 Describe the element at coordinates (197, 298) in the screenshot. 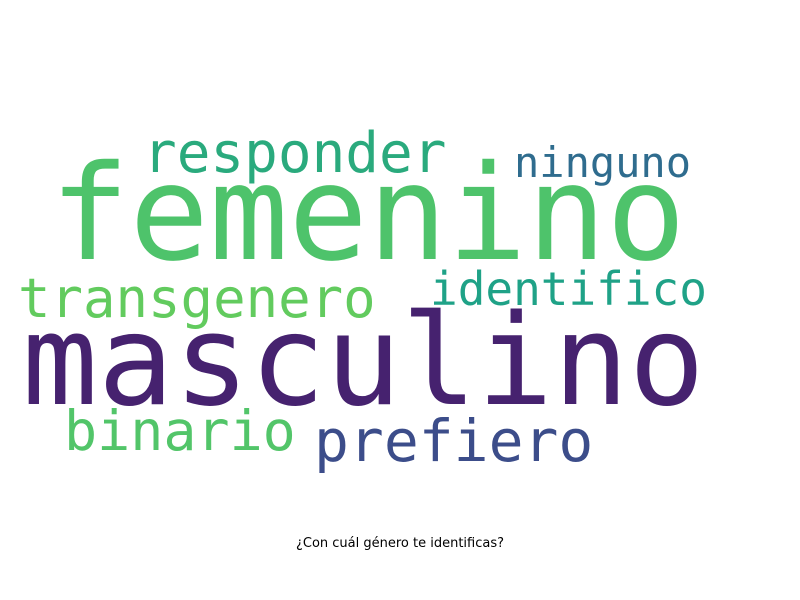

I see `word-transgenero: transgenero` at that location.